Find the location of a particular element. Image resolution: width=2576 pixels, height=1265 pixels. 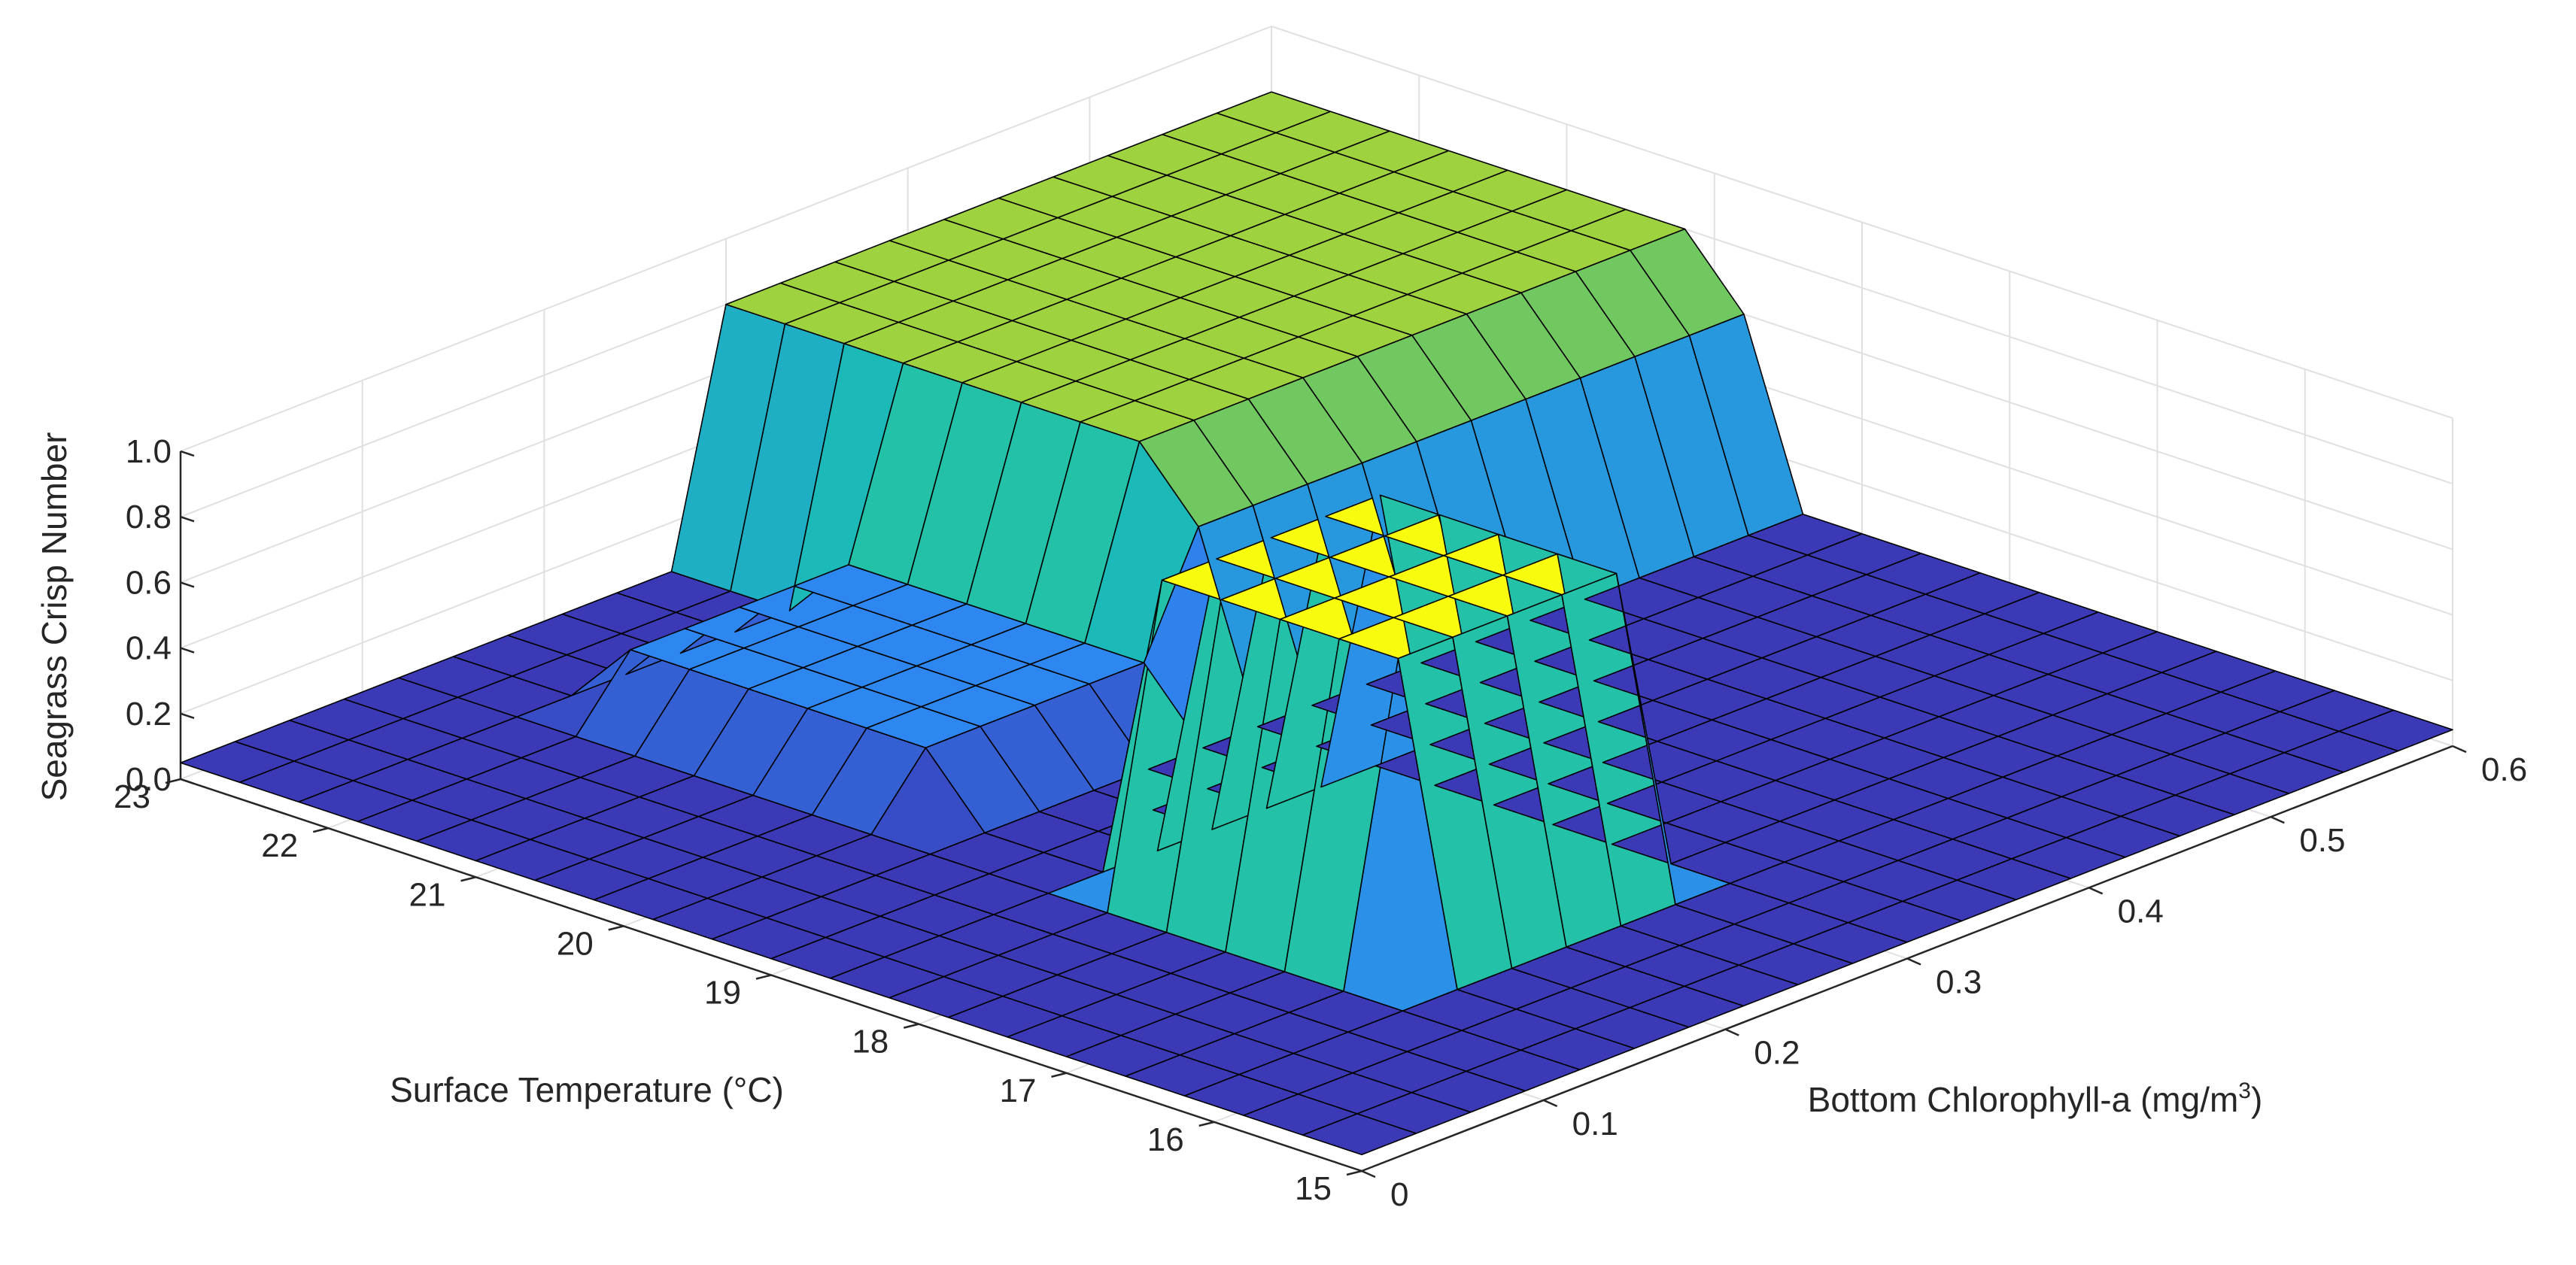

y-tick-label: 0 is located at coordinates (1399, 1194).